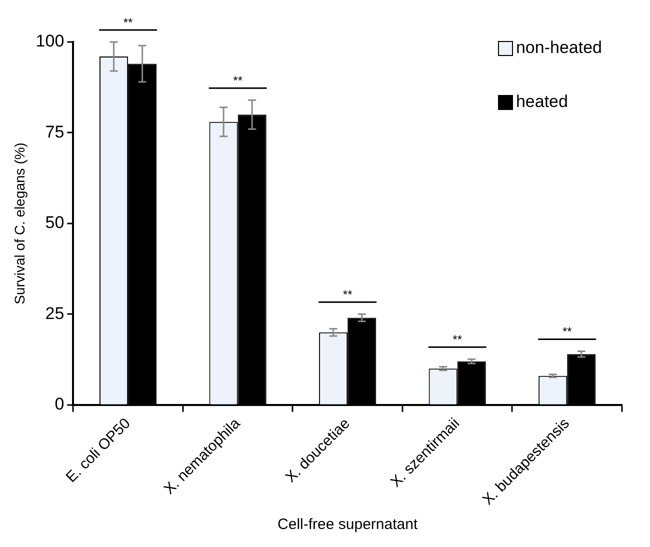 This screenshot has height=547, width=650. What do you see at coordinates (54, 132) in the screenshot?
I see `y-tick-label: 75` at bounding box center [54, 132].